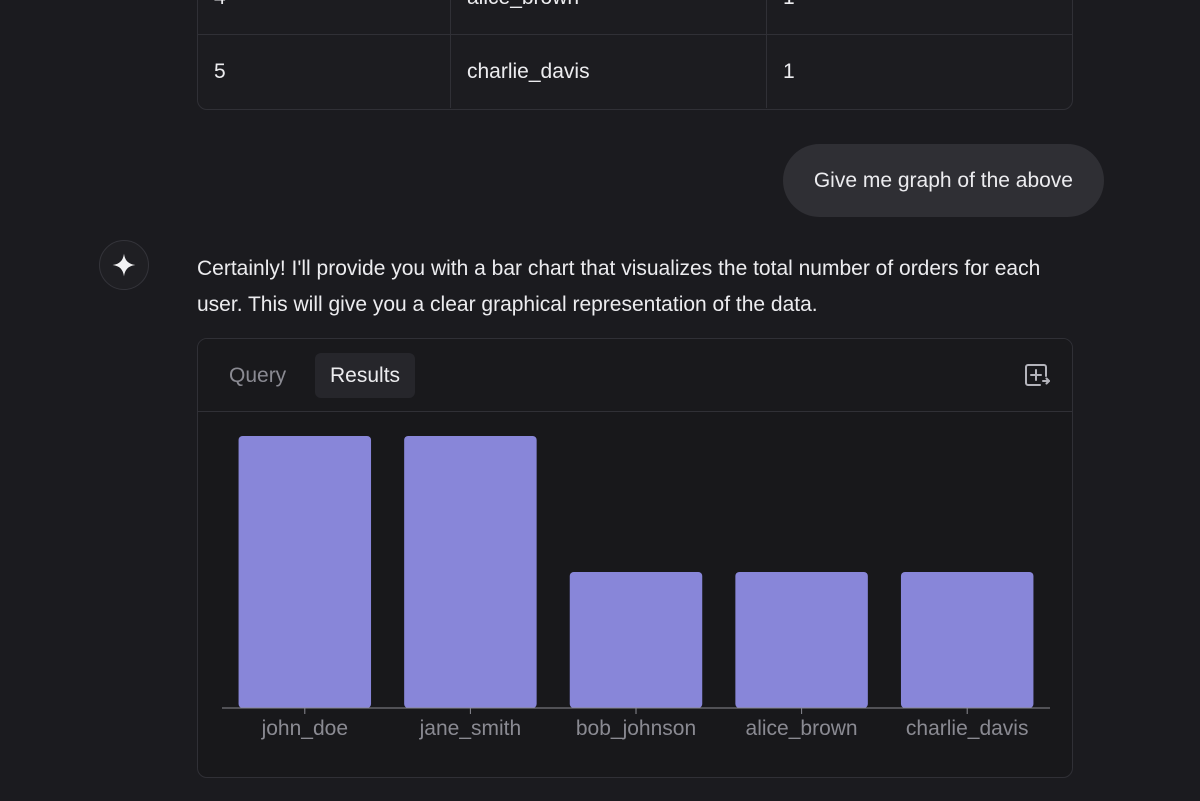  Describe the element at coordinates (967, 640) in the screenshot. I see `bar-charlie_davis` at that location.